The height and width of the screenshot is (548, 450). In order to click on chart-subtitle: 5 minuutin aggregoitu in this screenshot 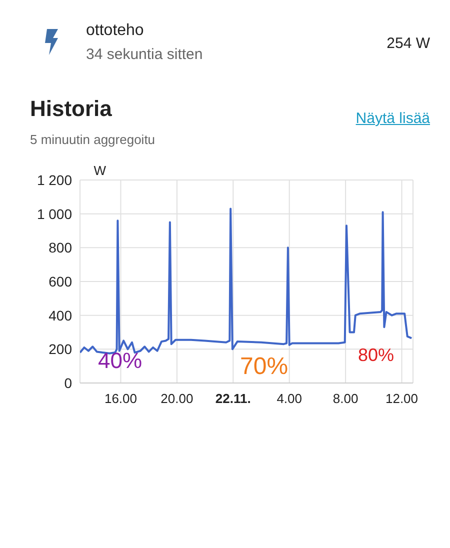, I will do `click(93, 139)`.